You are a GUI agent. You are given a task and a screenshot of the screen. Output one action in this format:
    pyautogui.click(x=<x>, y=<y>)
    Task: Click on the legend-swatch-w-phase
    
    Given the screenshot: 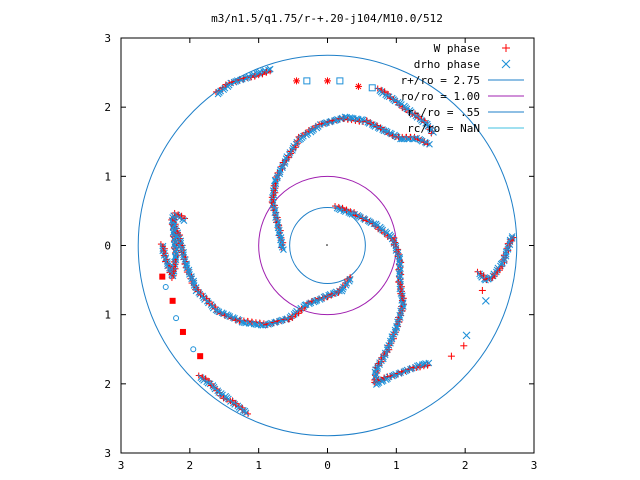 What is the action you would take?
    pyautogui.click(x=506, y=48)
    